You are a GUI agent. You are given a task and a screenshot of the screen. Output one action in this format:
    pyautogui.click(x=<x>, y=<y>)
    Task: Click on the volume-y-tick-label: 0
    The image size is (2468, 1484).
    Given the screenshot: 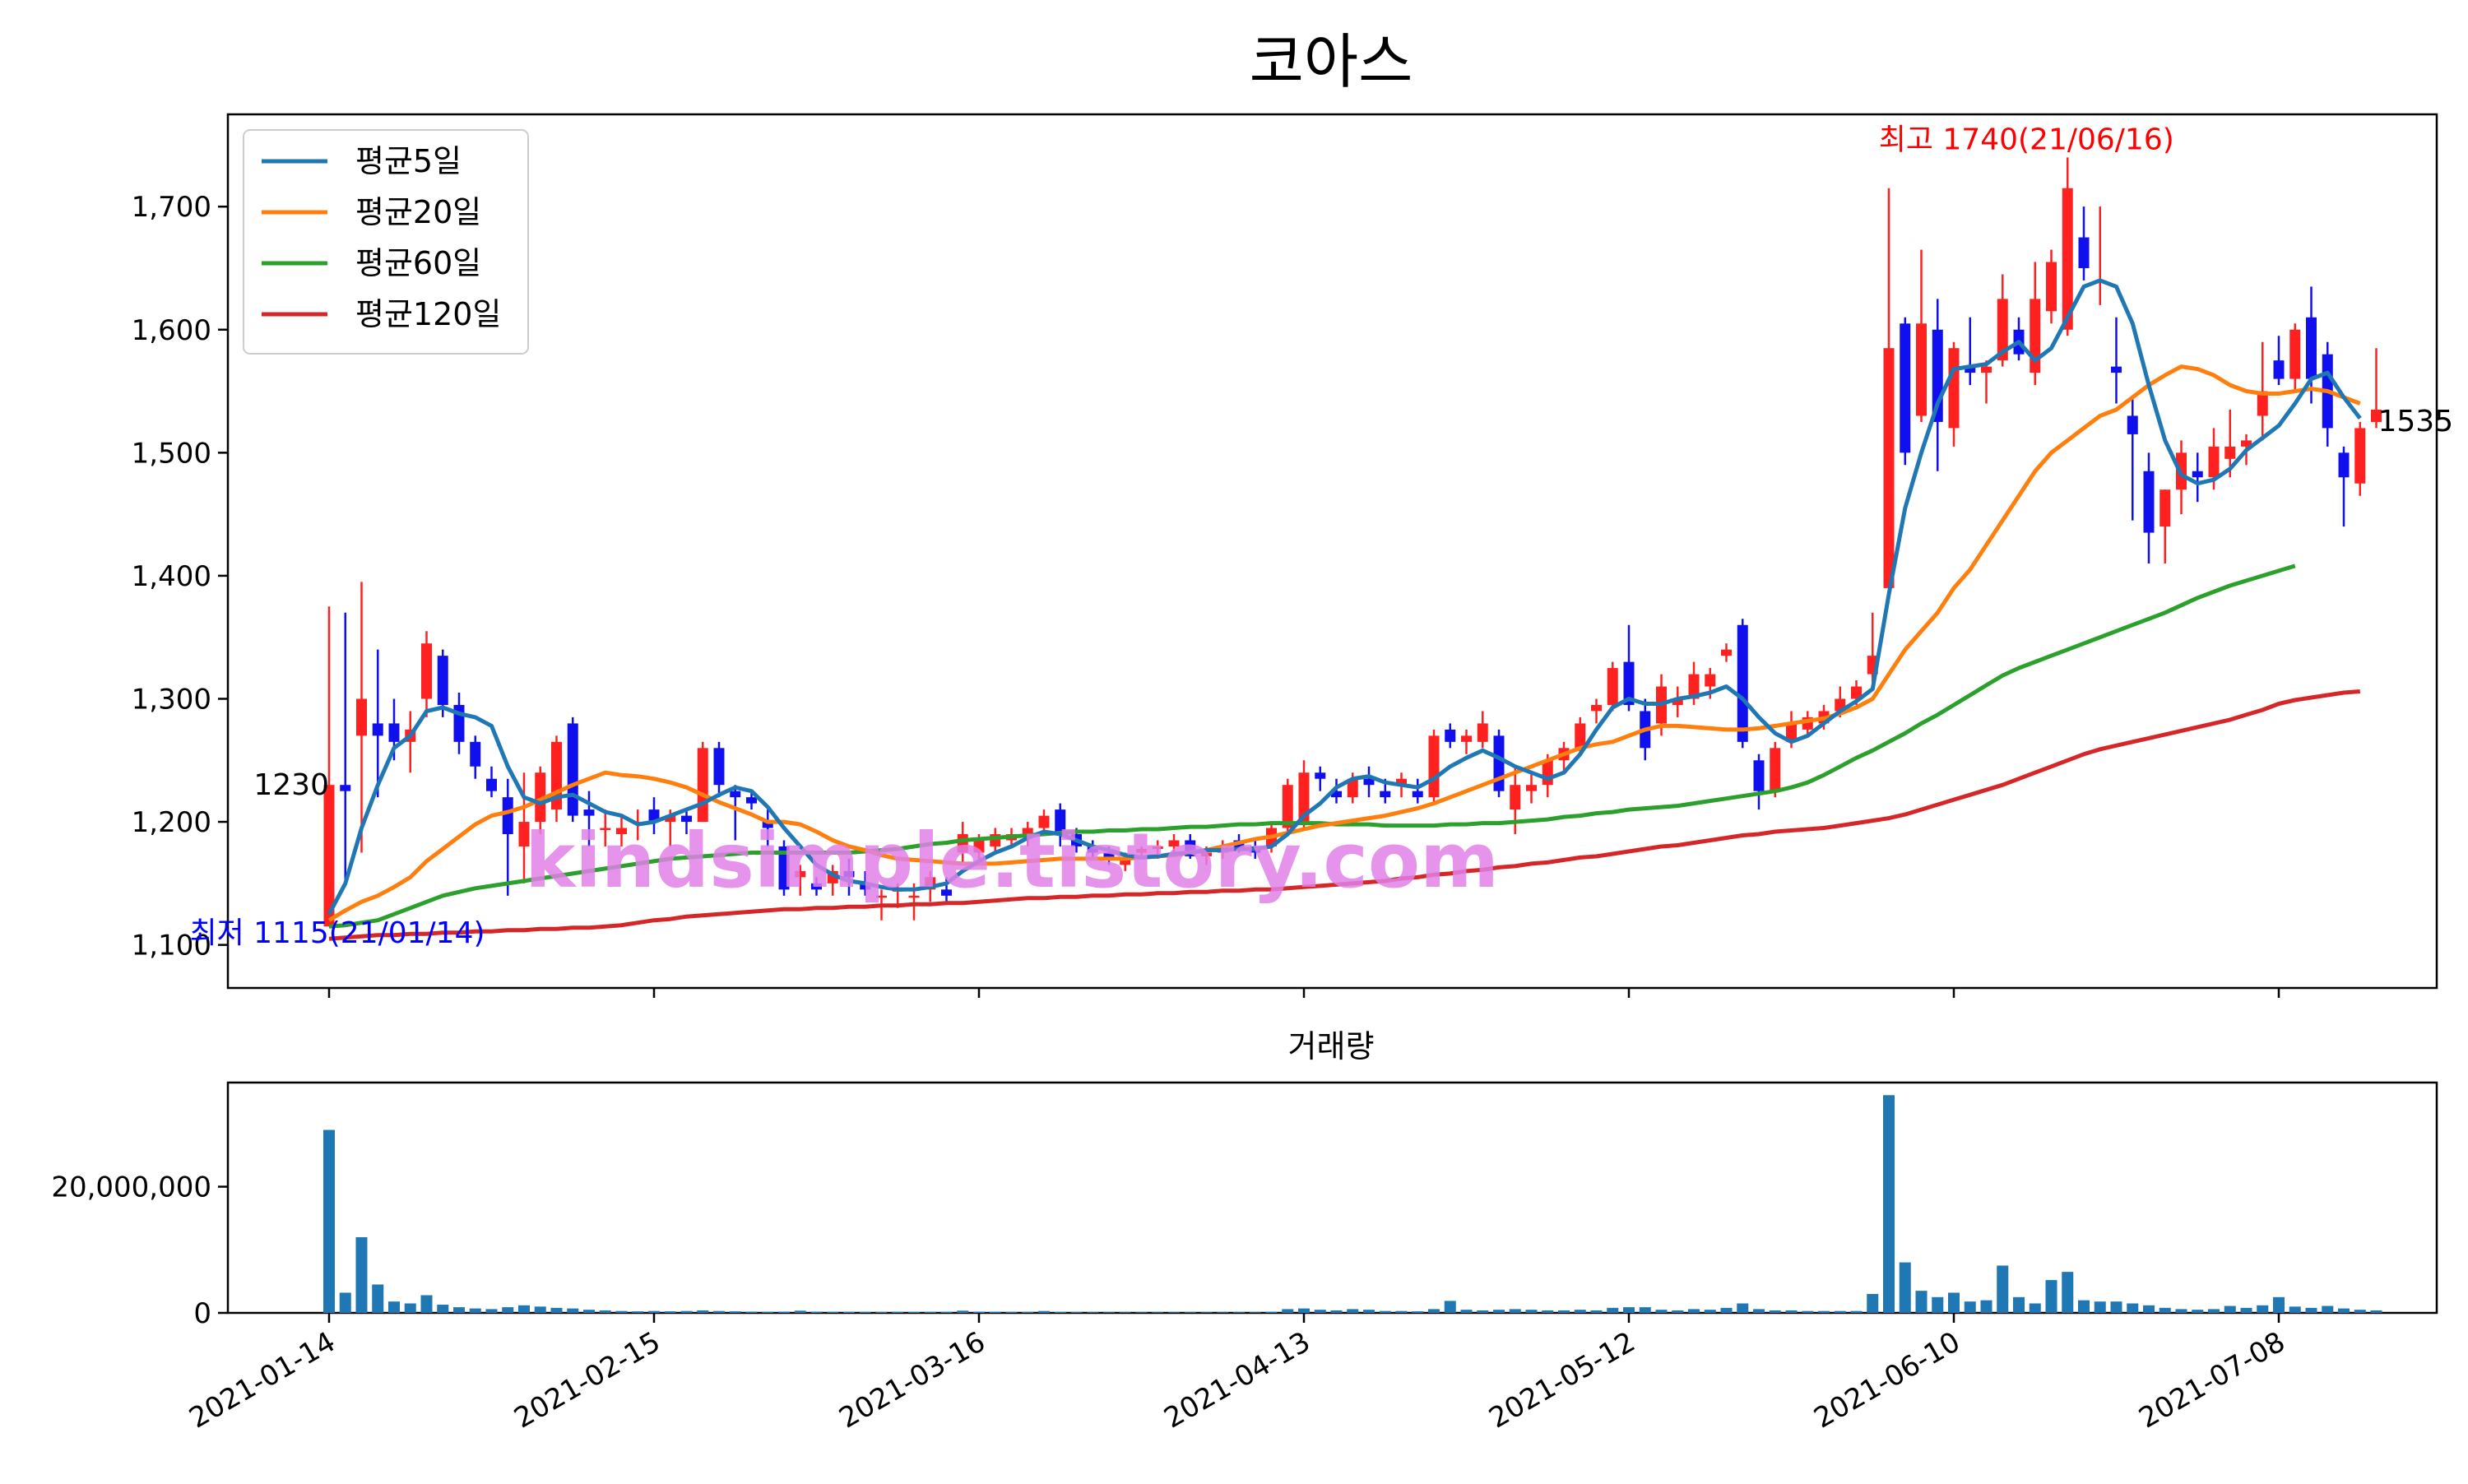 What is the action you would take?
    pyautogui.click(x=202, y=1313)
    